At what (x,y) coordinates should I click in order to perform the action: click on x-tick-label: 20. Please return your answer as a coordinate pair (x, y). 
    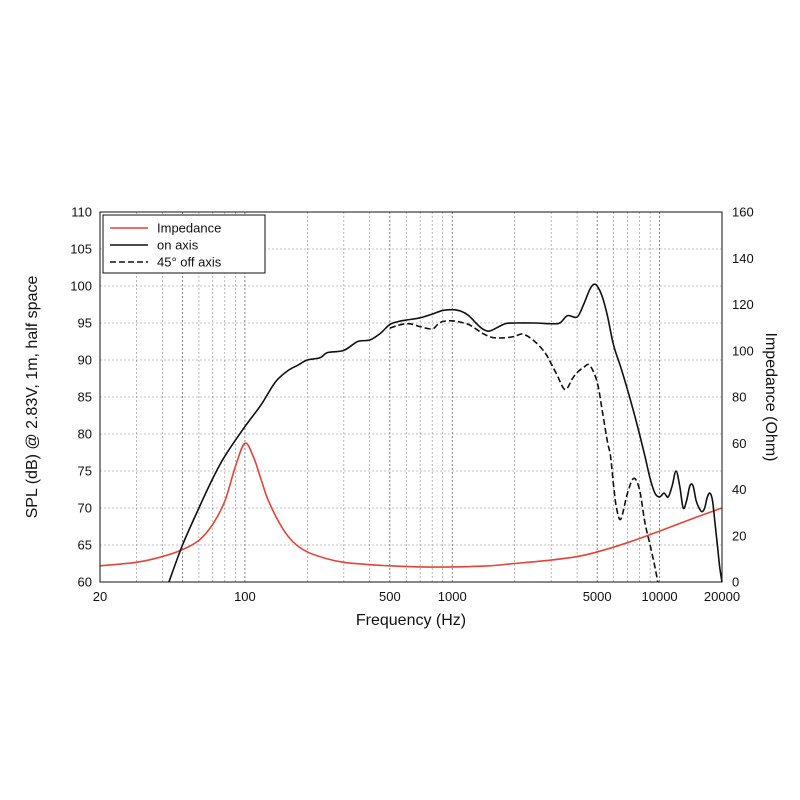
    Looking at the image, I should click on (100, 596).